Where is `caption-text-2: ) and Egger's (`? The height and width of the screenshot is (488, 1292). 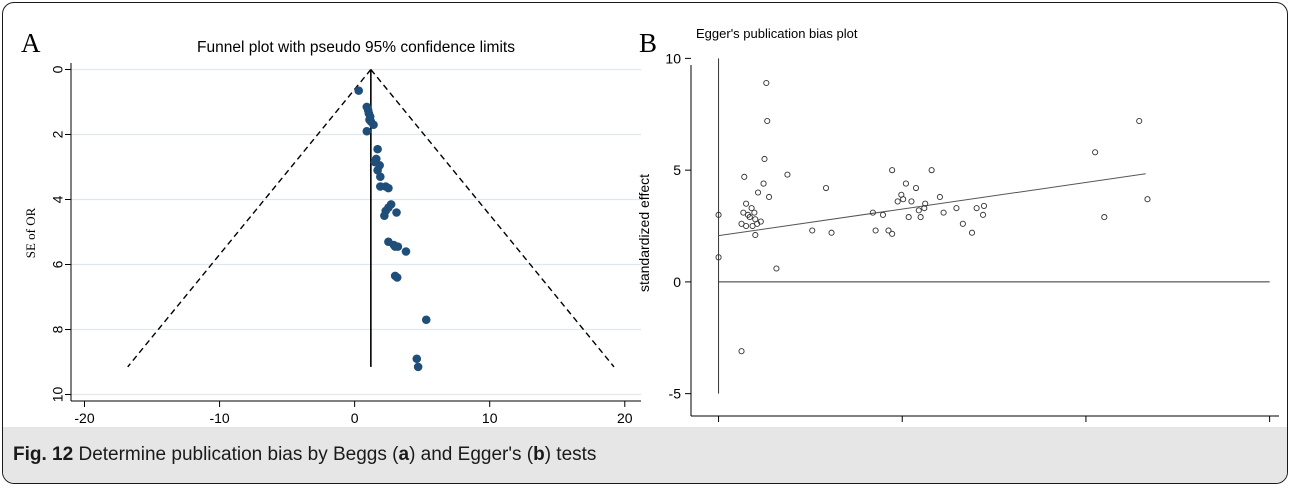
caption-text-2: ) and Egger's ( is located at coordinates (471, 454).